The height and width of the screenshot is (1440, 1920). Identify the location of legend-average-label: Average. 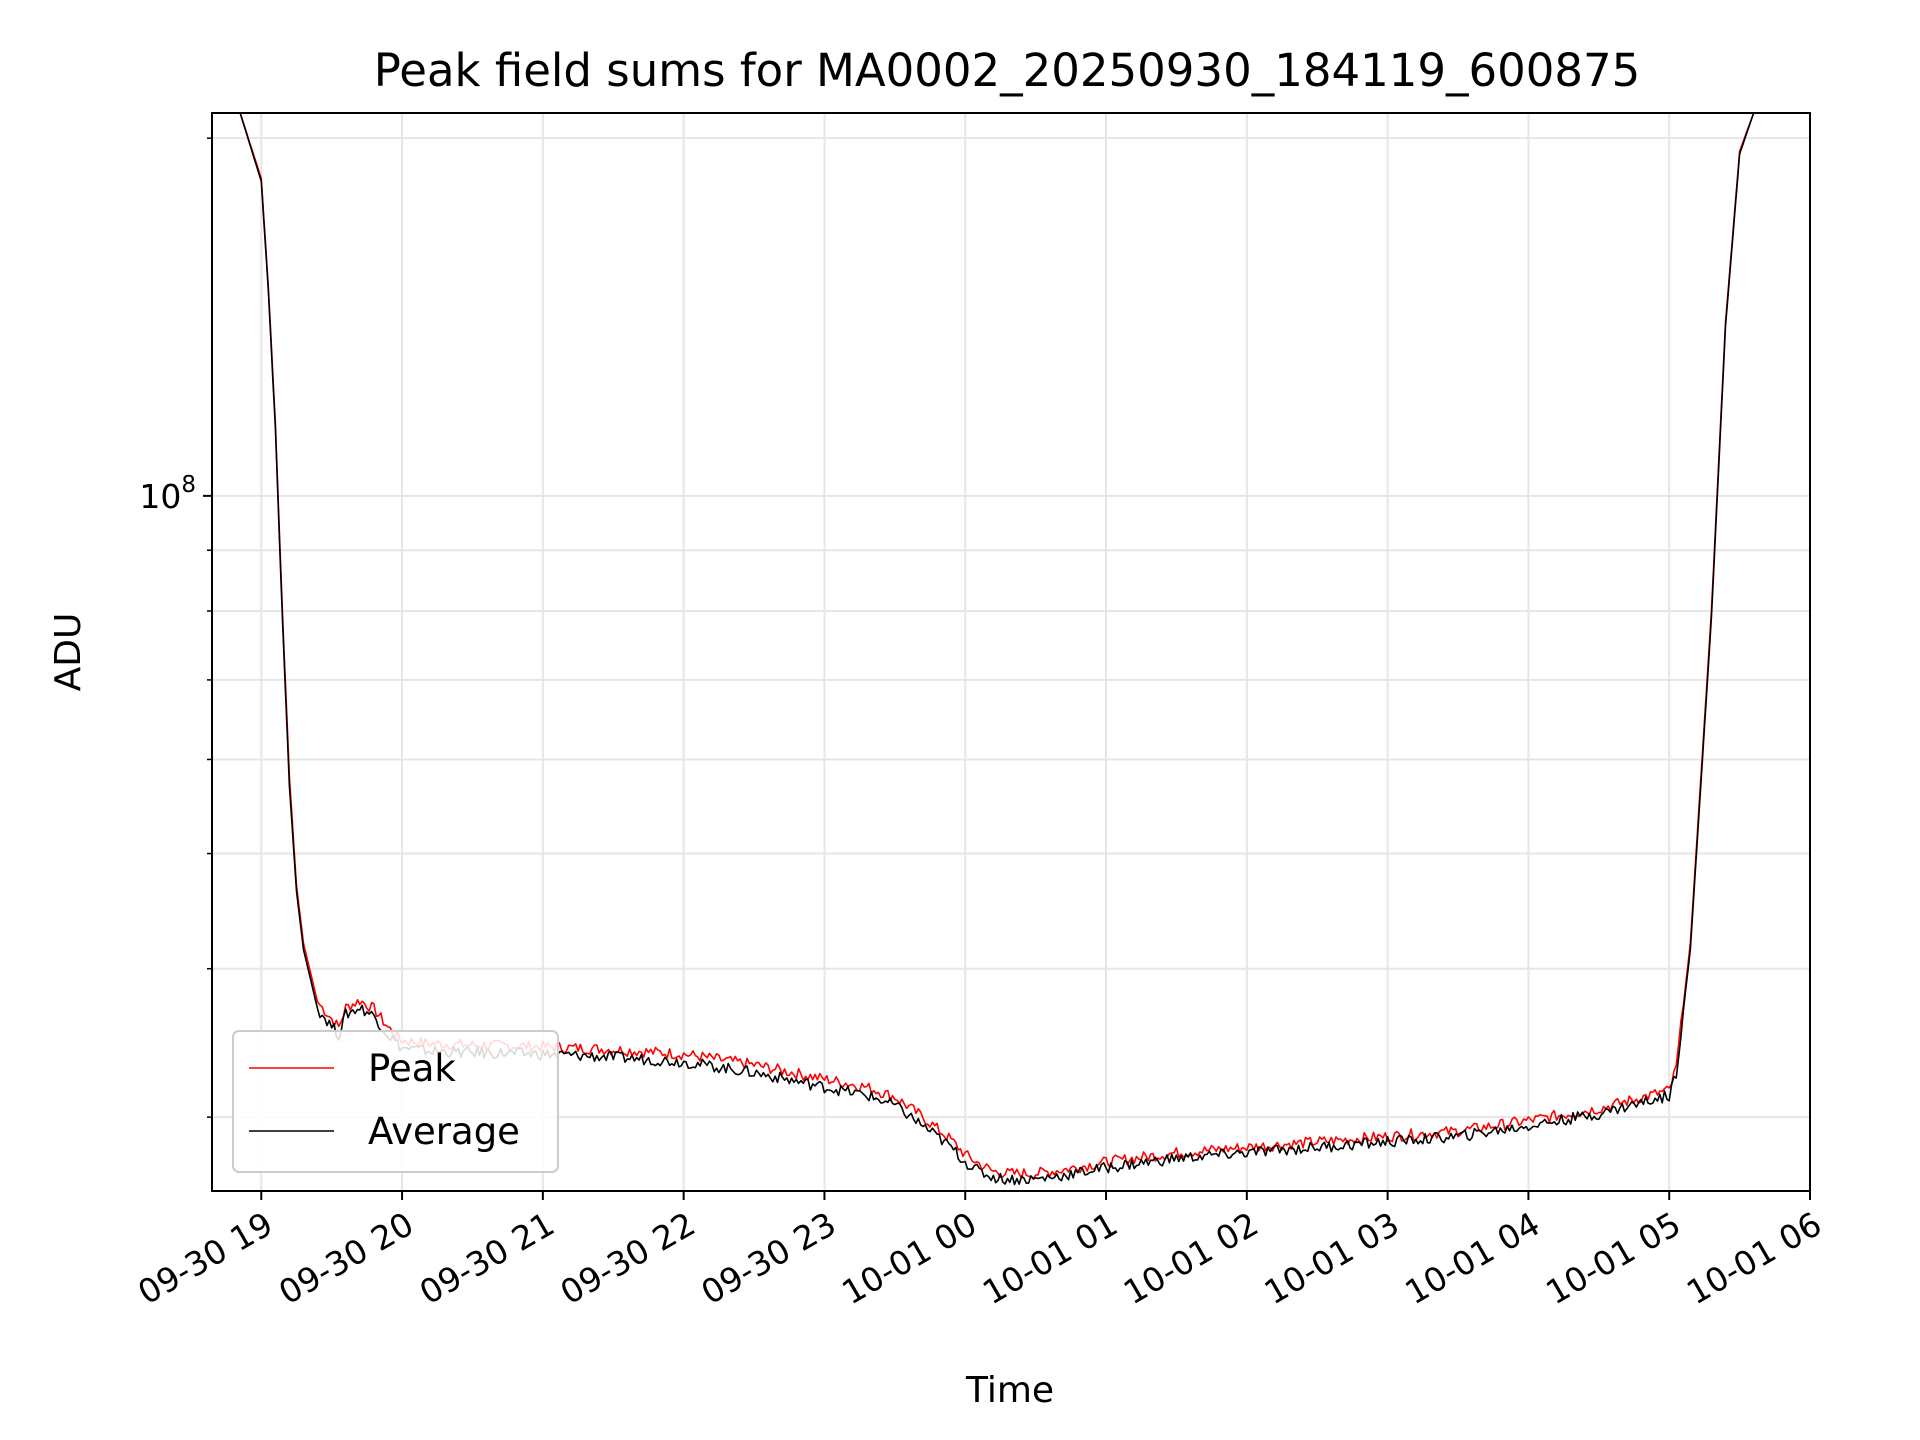
(444, 1131).